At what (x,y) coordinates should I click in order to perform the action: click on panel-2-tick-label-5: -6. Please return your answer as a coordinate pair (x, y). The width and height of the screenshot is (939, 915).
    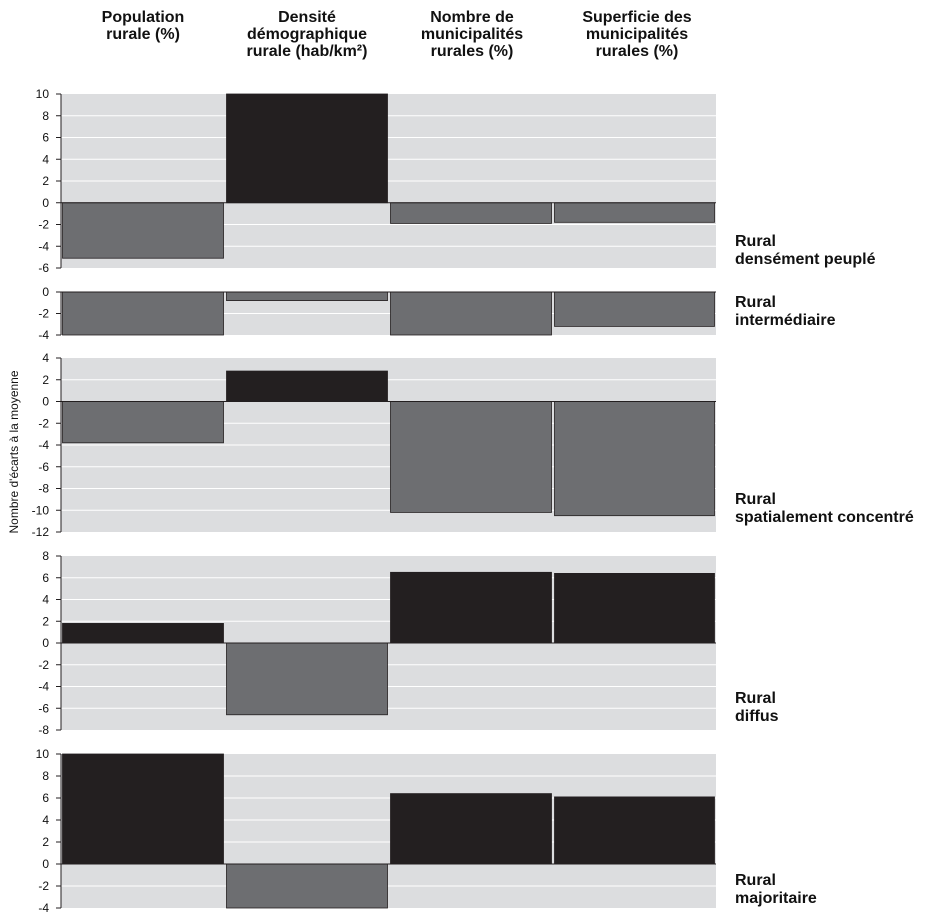
    Looking at the image, I should click on (43, 467).